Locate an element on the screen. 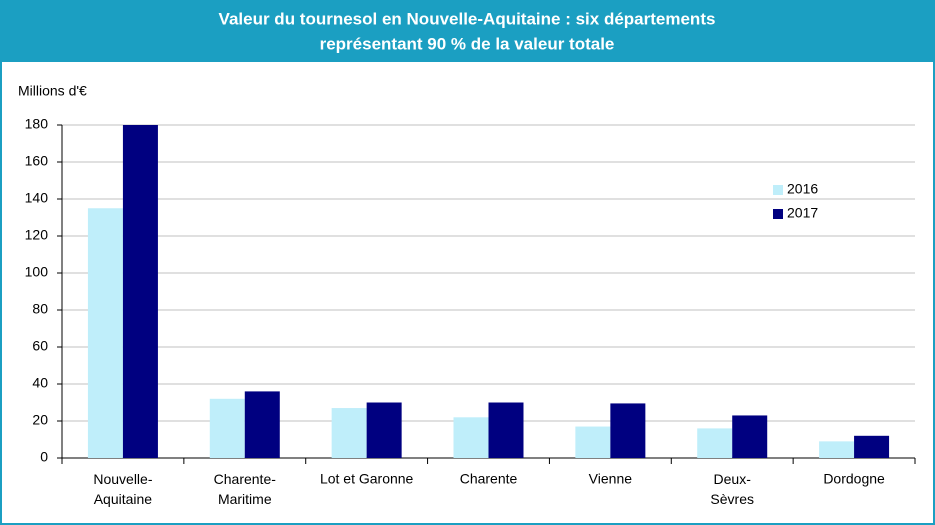 The height and width of the screenshot is (525, 935). x-tick-label: Nouvelle-Aquitaine is located at coordinates (122, 489).